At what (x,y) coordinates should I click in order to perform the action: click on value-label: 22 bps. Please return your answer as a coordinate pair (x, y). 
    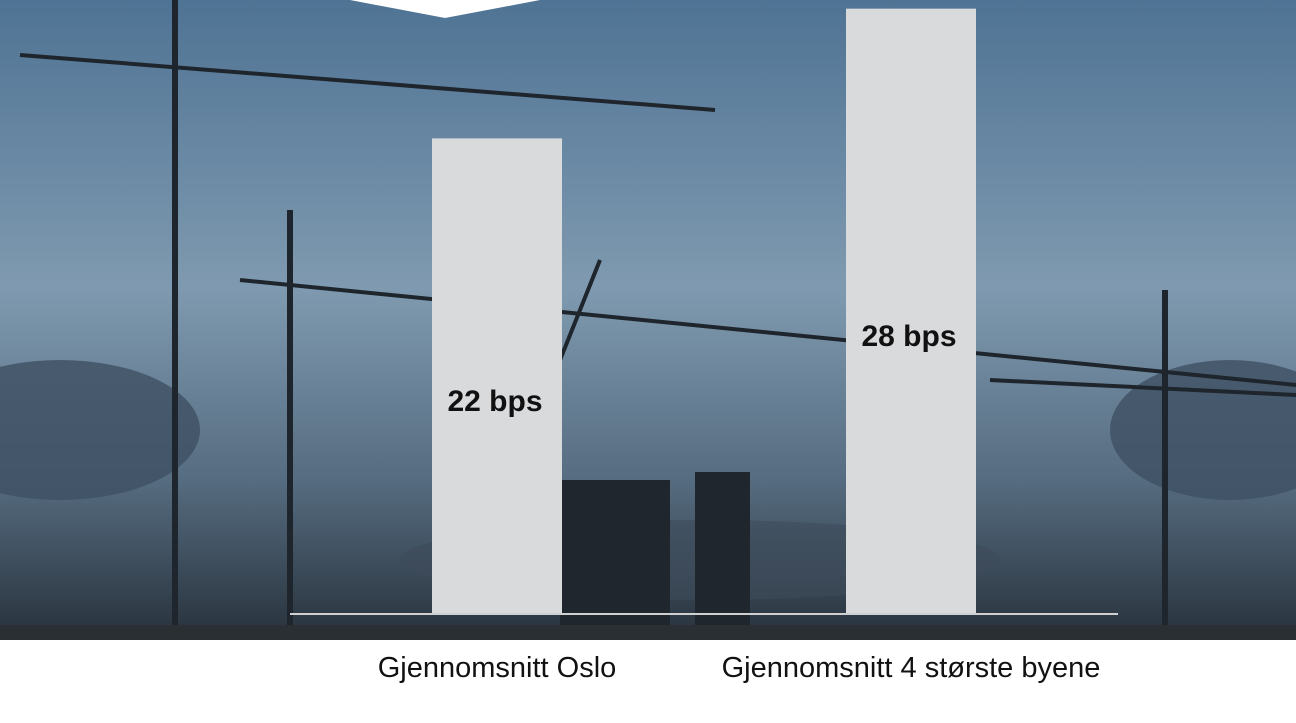
    Looking at the image, I should click on (495, 402).